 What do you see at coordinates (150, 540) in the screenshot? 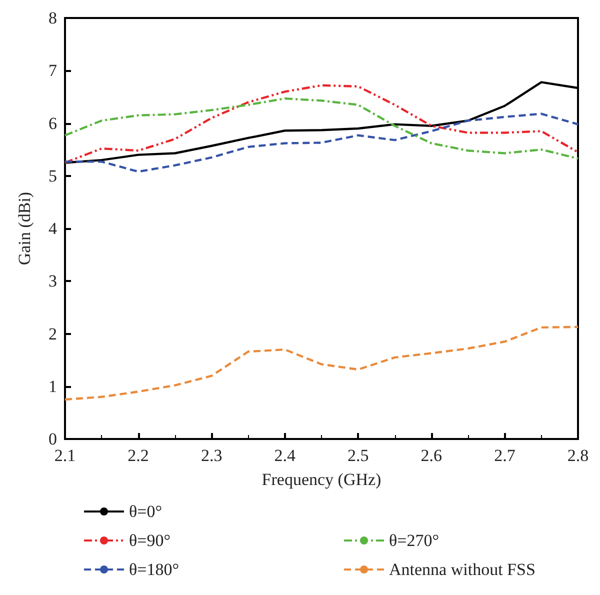
I see `legend-label: θ=90°` at bounding box center [150, 540].